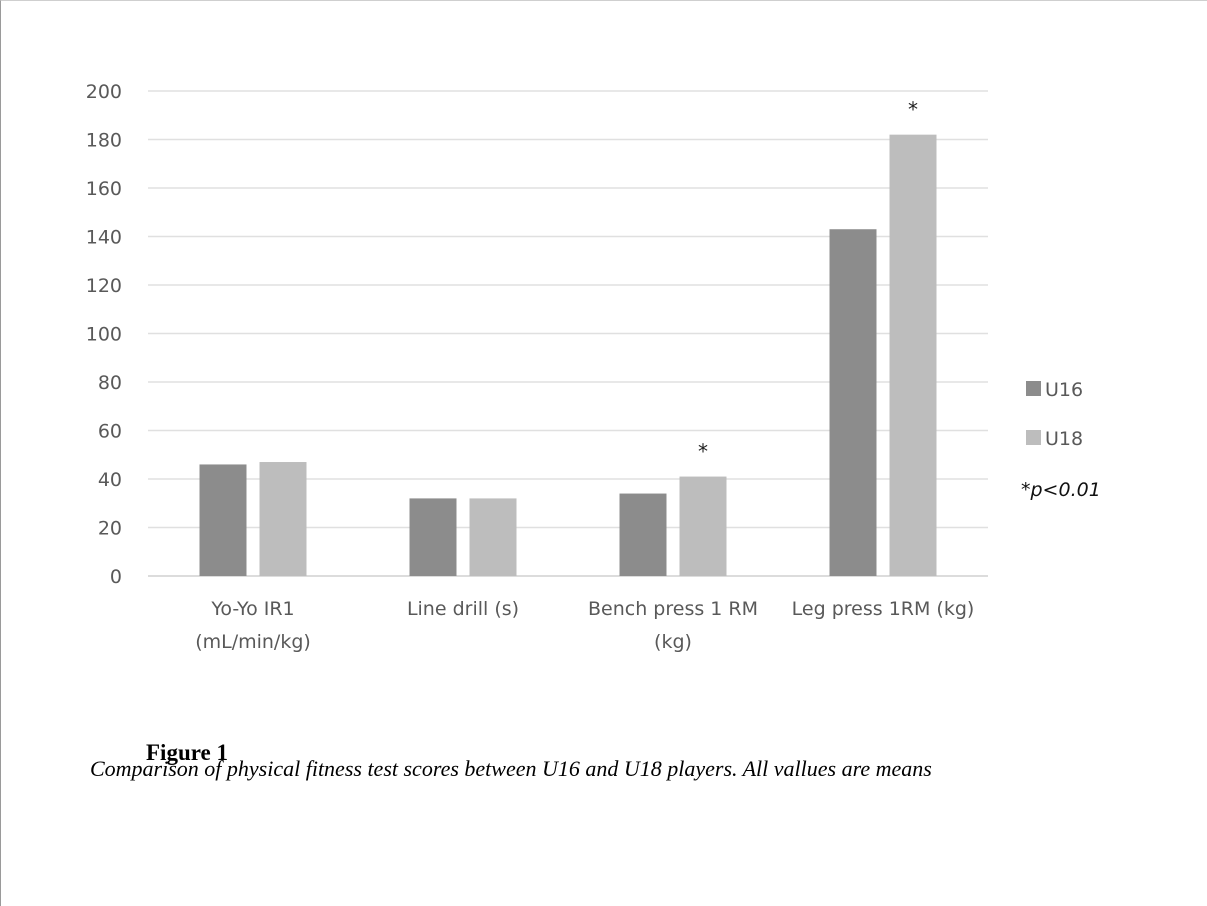  What do you see at coordinates (252, 609) in the screenshot?
I see `x-category-label: Yo-Yo IR1` at bounding box center [252, 609].